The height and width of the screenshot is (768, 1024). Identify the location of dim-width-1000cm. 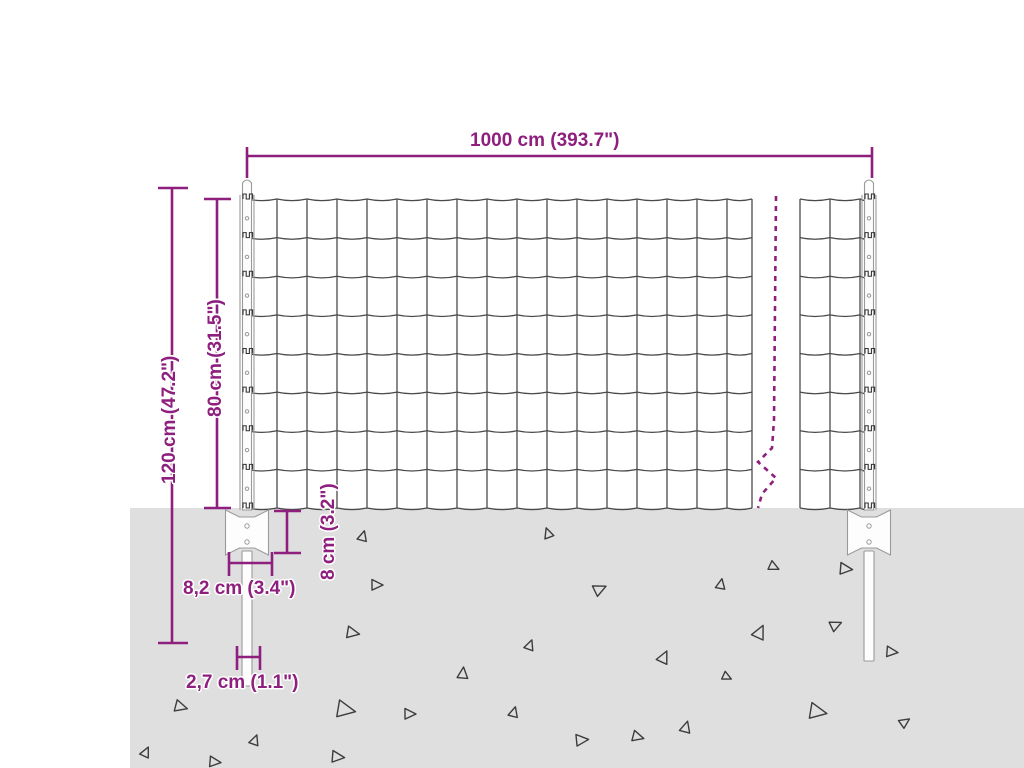
(559, 162).